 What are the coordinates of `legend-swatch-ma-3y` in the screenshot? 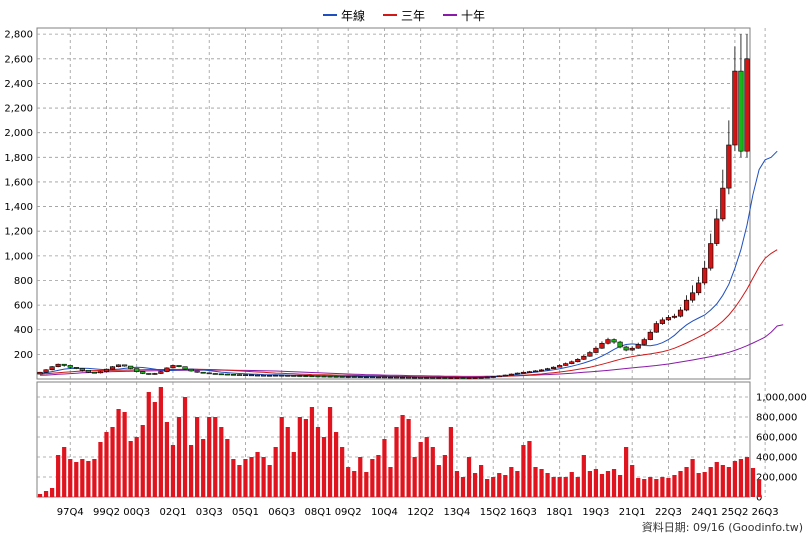 It's located at (389, 15).